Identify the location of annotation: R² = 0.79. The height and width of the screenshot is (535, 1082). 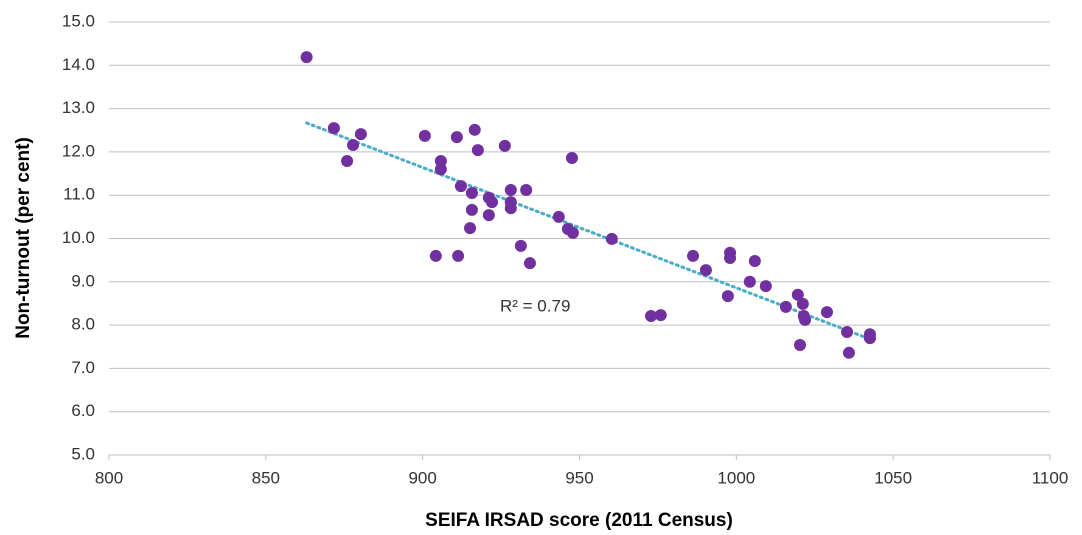
(535, 305).